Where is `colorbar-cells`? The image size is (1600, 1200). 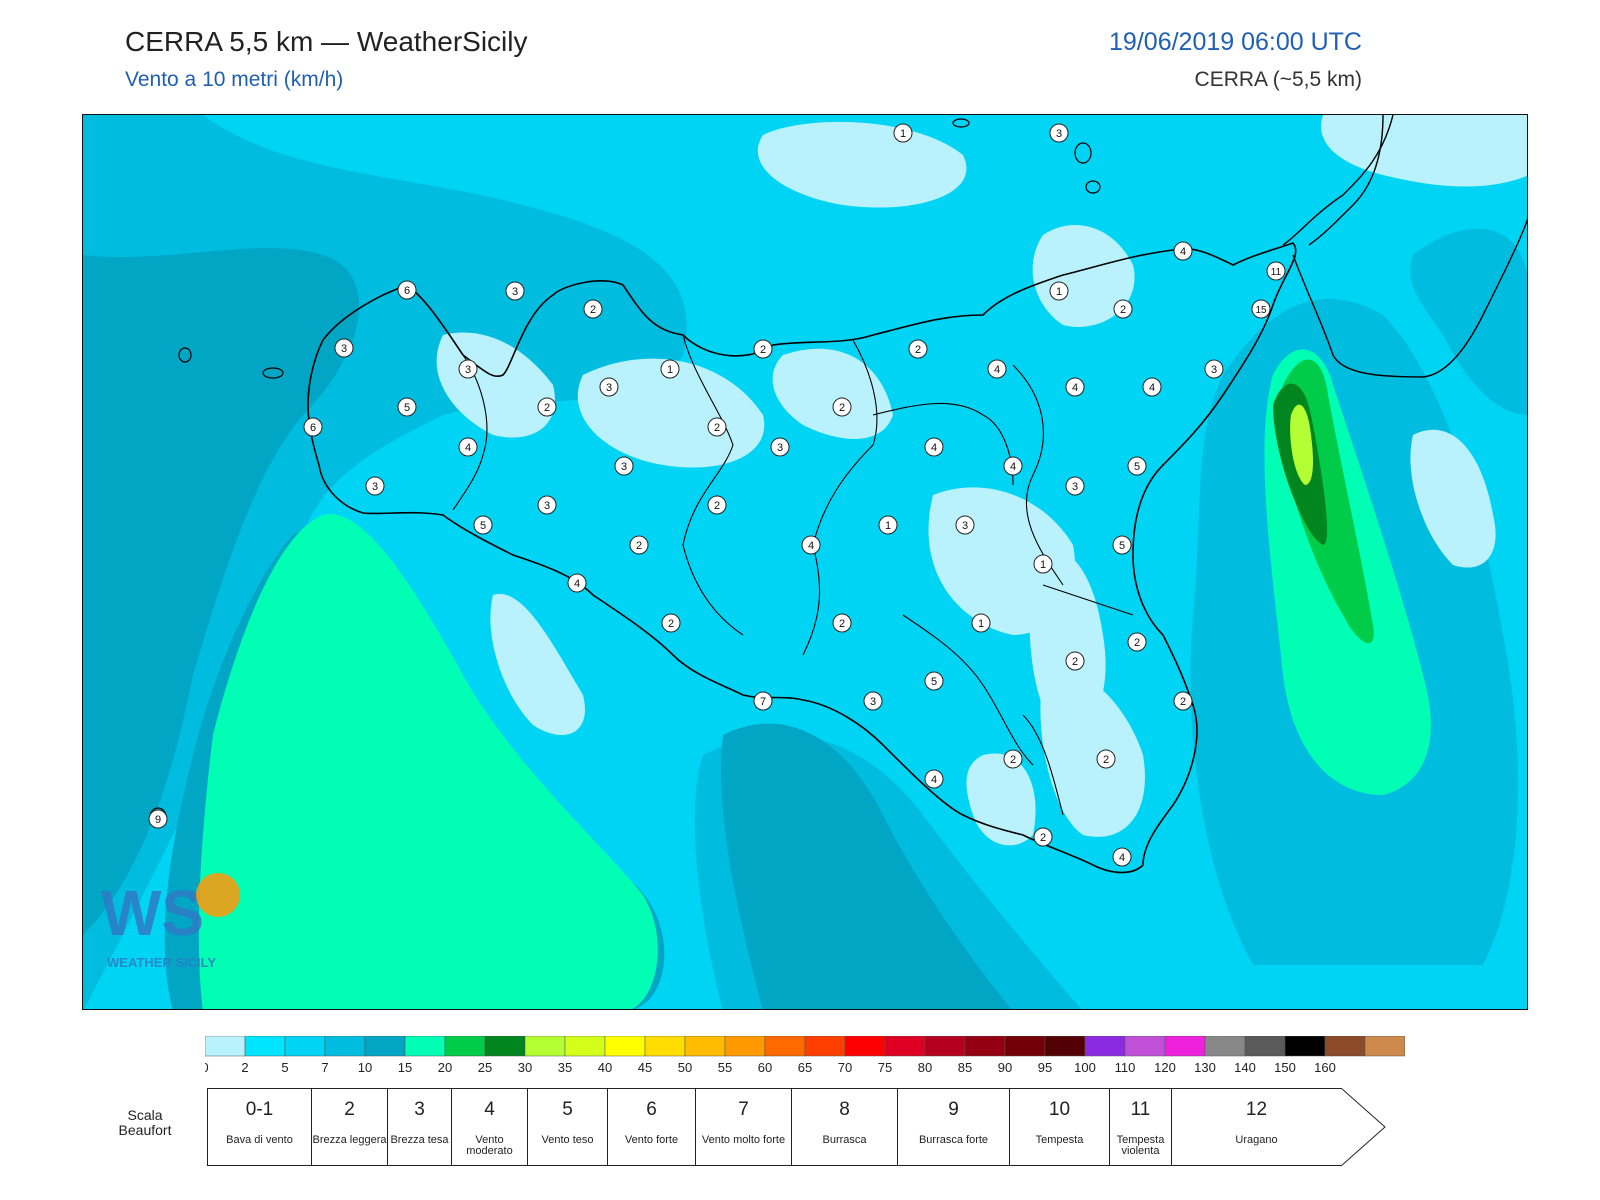
colorbar-cells is located at coordinates (805, 1046).